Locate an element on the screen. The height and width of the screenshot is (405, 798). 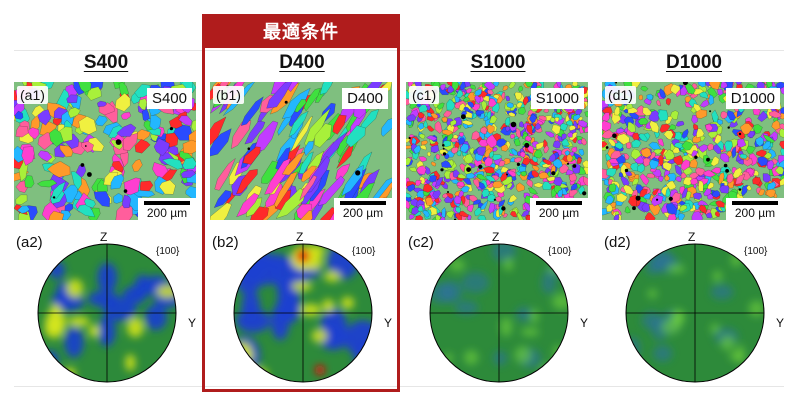
map-sample-tag: S1000 is located at coordinates (557, 98).